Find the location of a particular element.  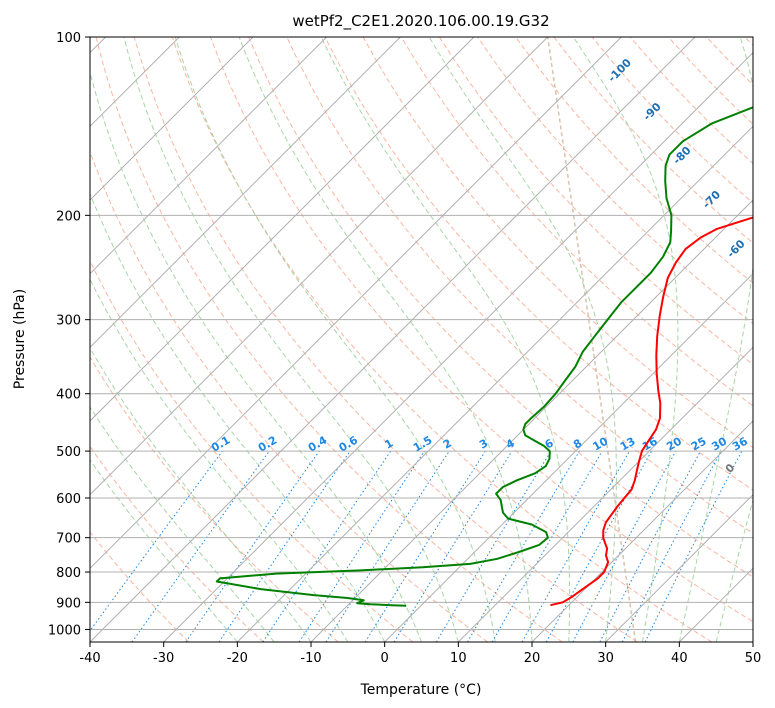

chart-title: wetPf2_C2E1.2020.106.00.19.G32 is located at coordinates (420, 21).